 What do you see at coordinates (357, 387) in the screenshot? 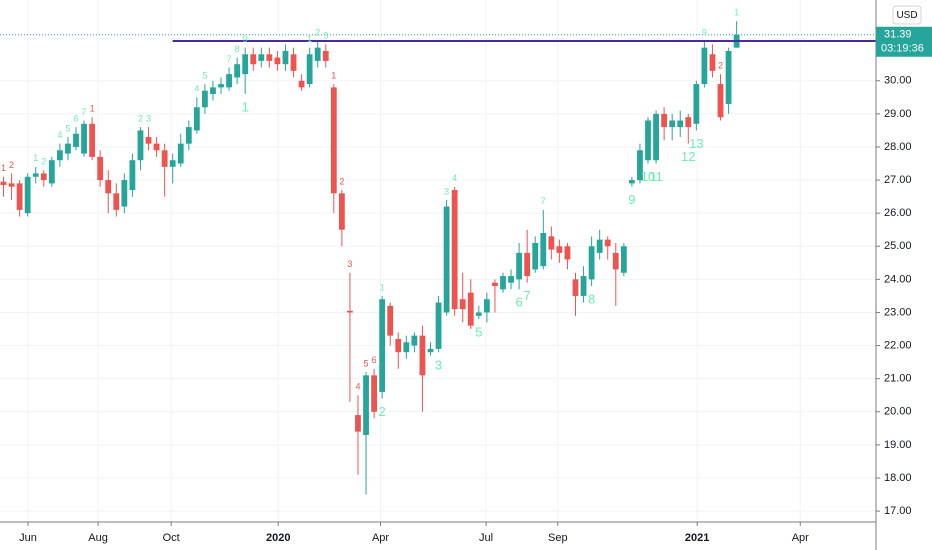
I see `count-label: 4` at bounding box center [357, 387].